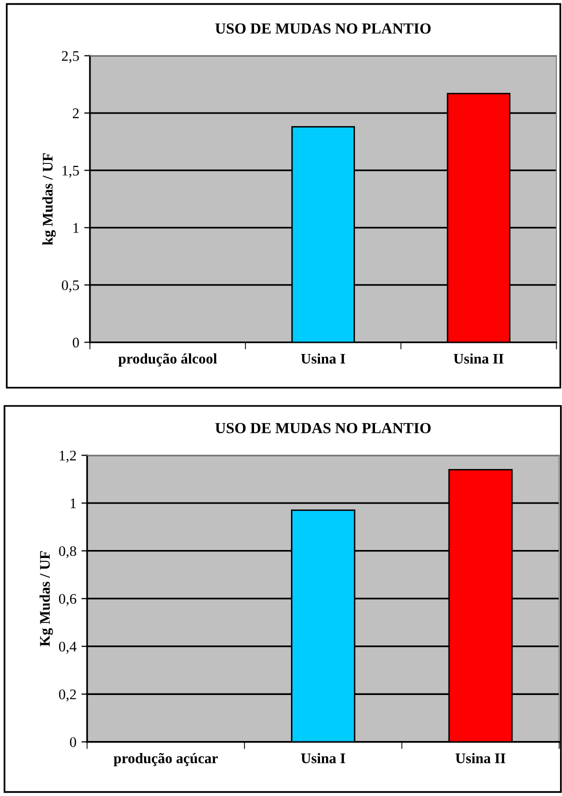 This screenshot has width=562, height=796. What do you see at coordinates (166, 759) in the screenshot?
I see `x-tick-label: produção açúcar` at bounding box center [166, 759].